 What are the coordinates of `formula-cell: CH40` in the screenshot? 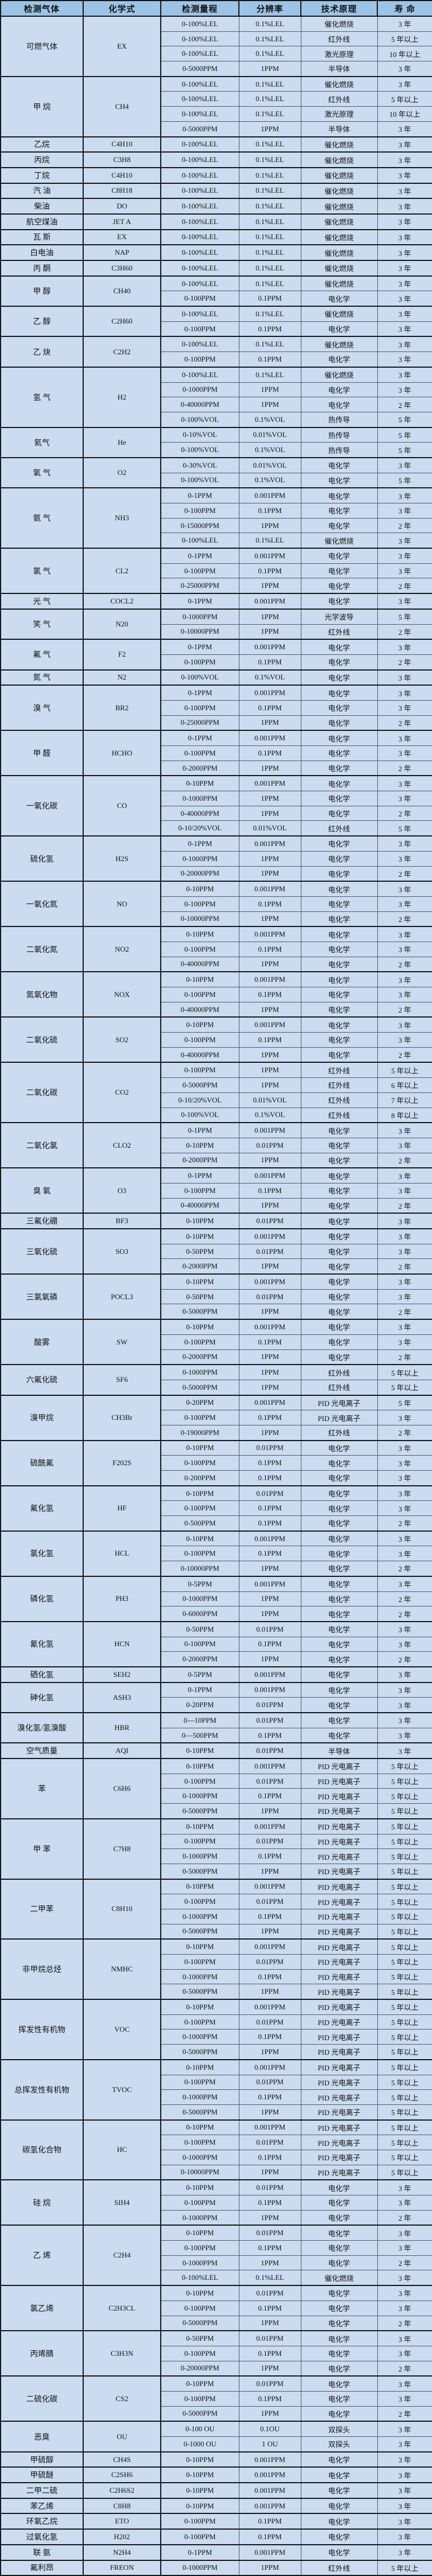 It's located at (122, 291).